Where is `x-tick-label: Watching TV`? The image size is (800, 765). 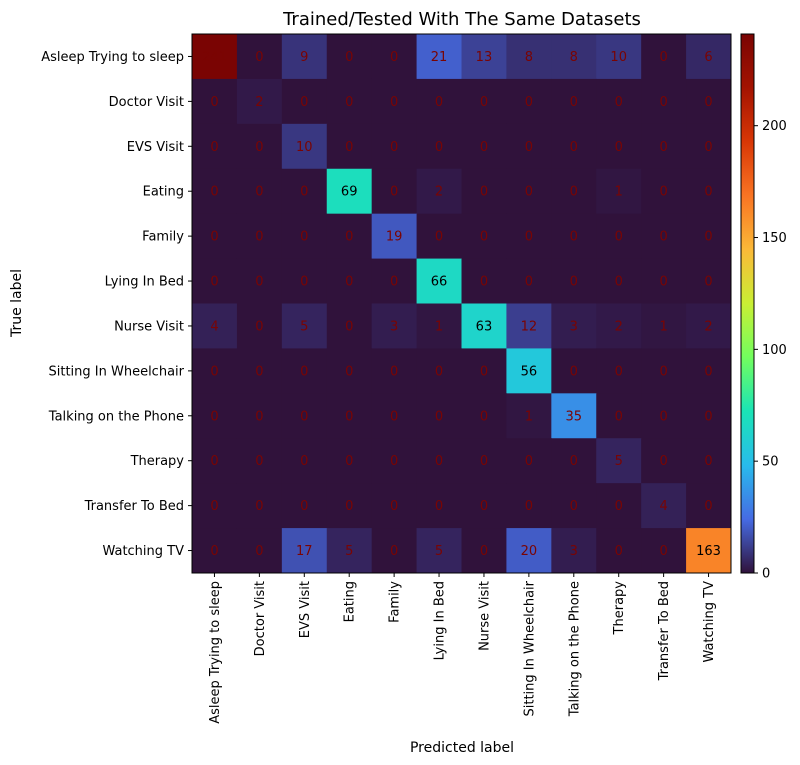 x-tick-label: Watching TV is located at coordinates (709, 622).